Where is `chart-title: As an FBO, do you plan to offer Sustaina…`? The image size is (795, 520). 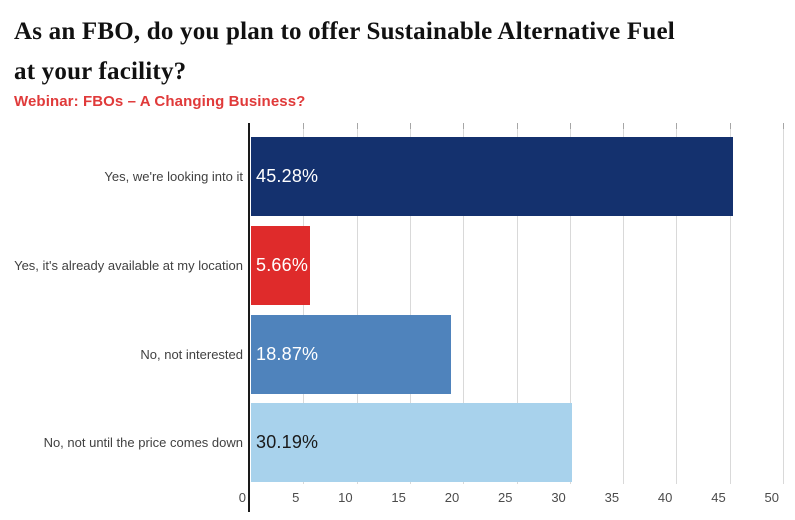
chart-title: As an FBO, do you plan to offer Sustaina… is located at coordinates (344, 51).